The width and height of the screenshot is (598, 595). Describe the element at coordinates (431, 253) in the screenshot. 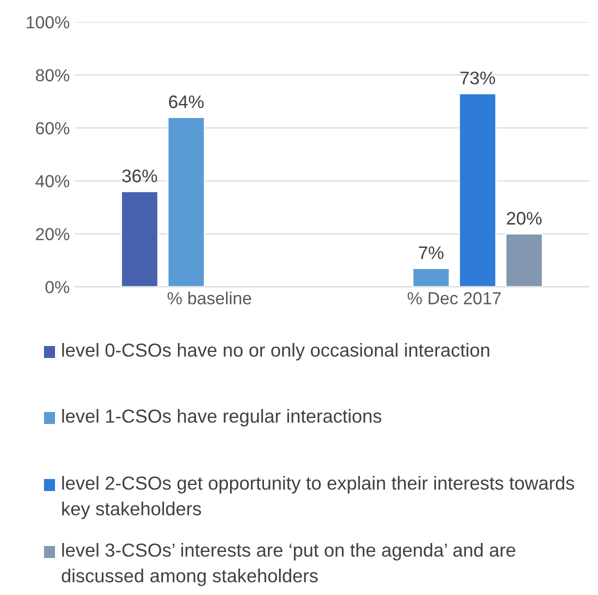

I see `data-label: 7%` at that location.